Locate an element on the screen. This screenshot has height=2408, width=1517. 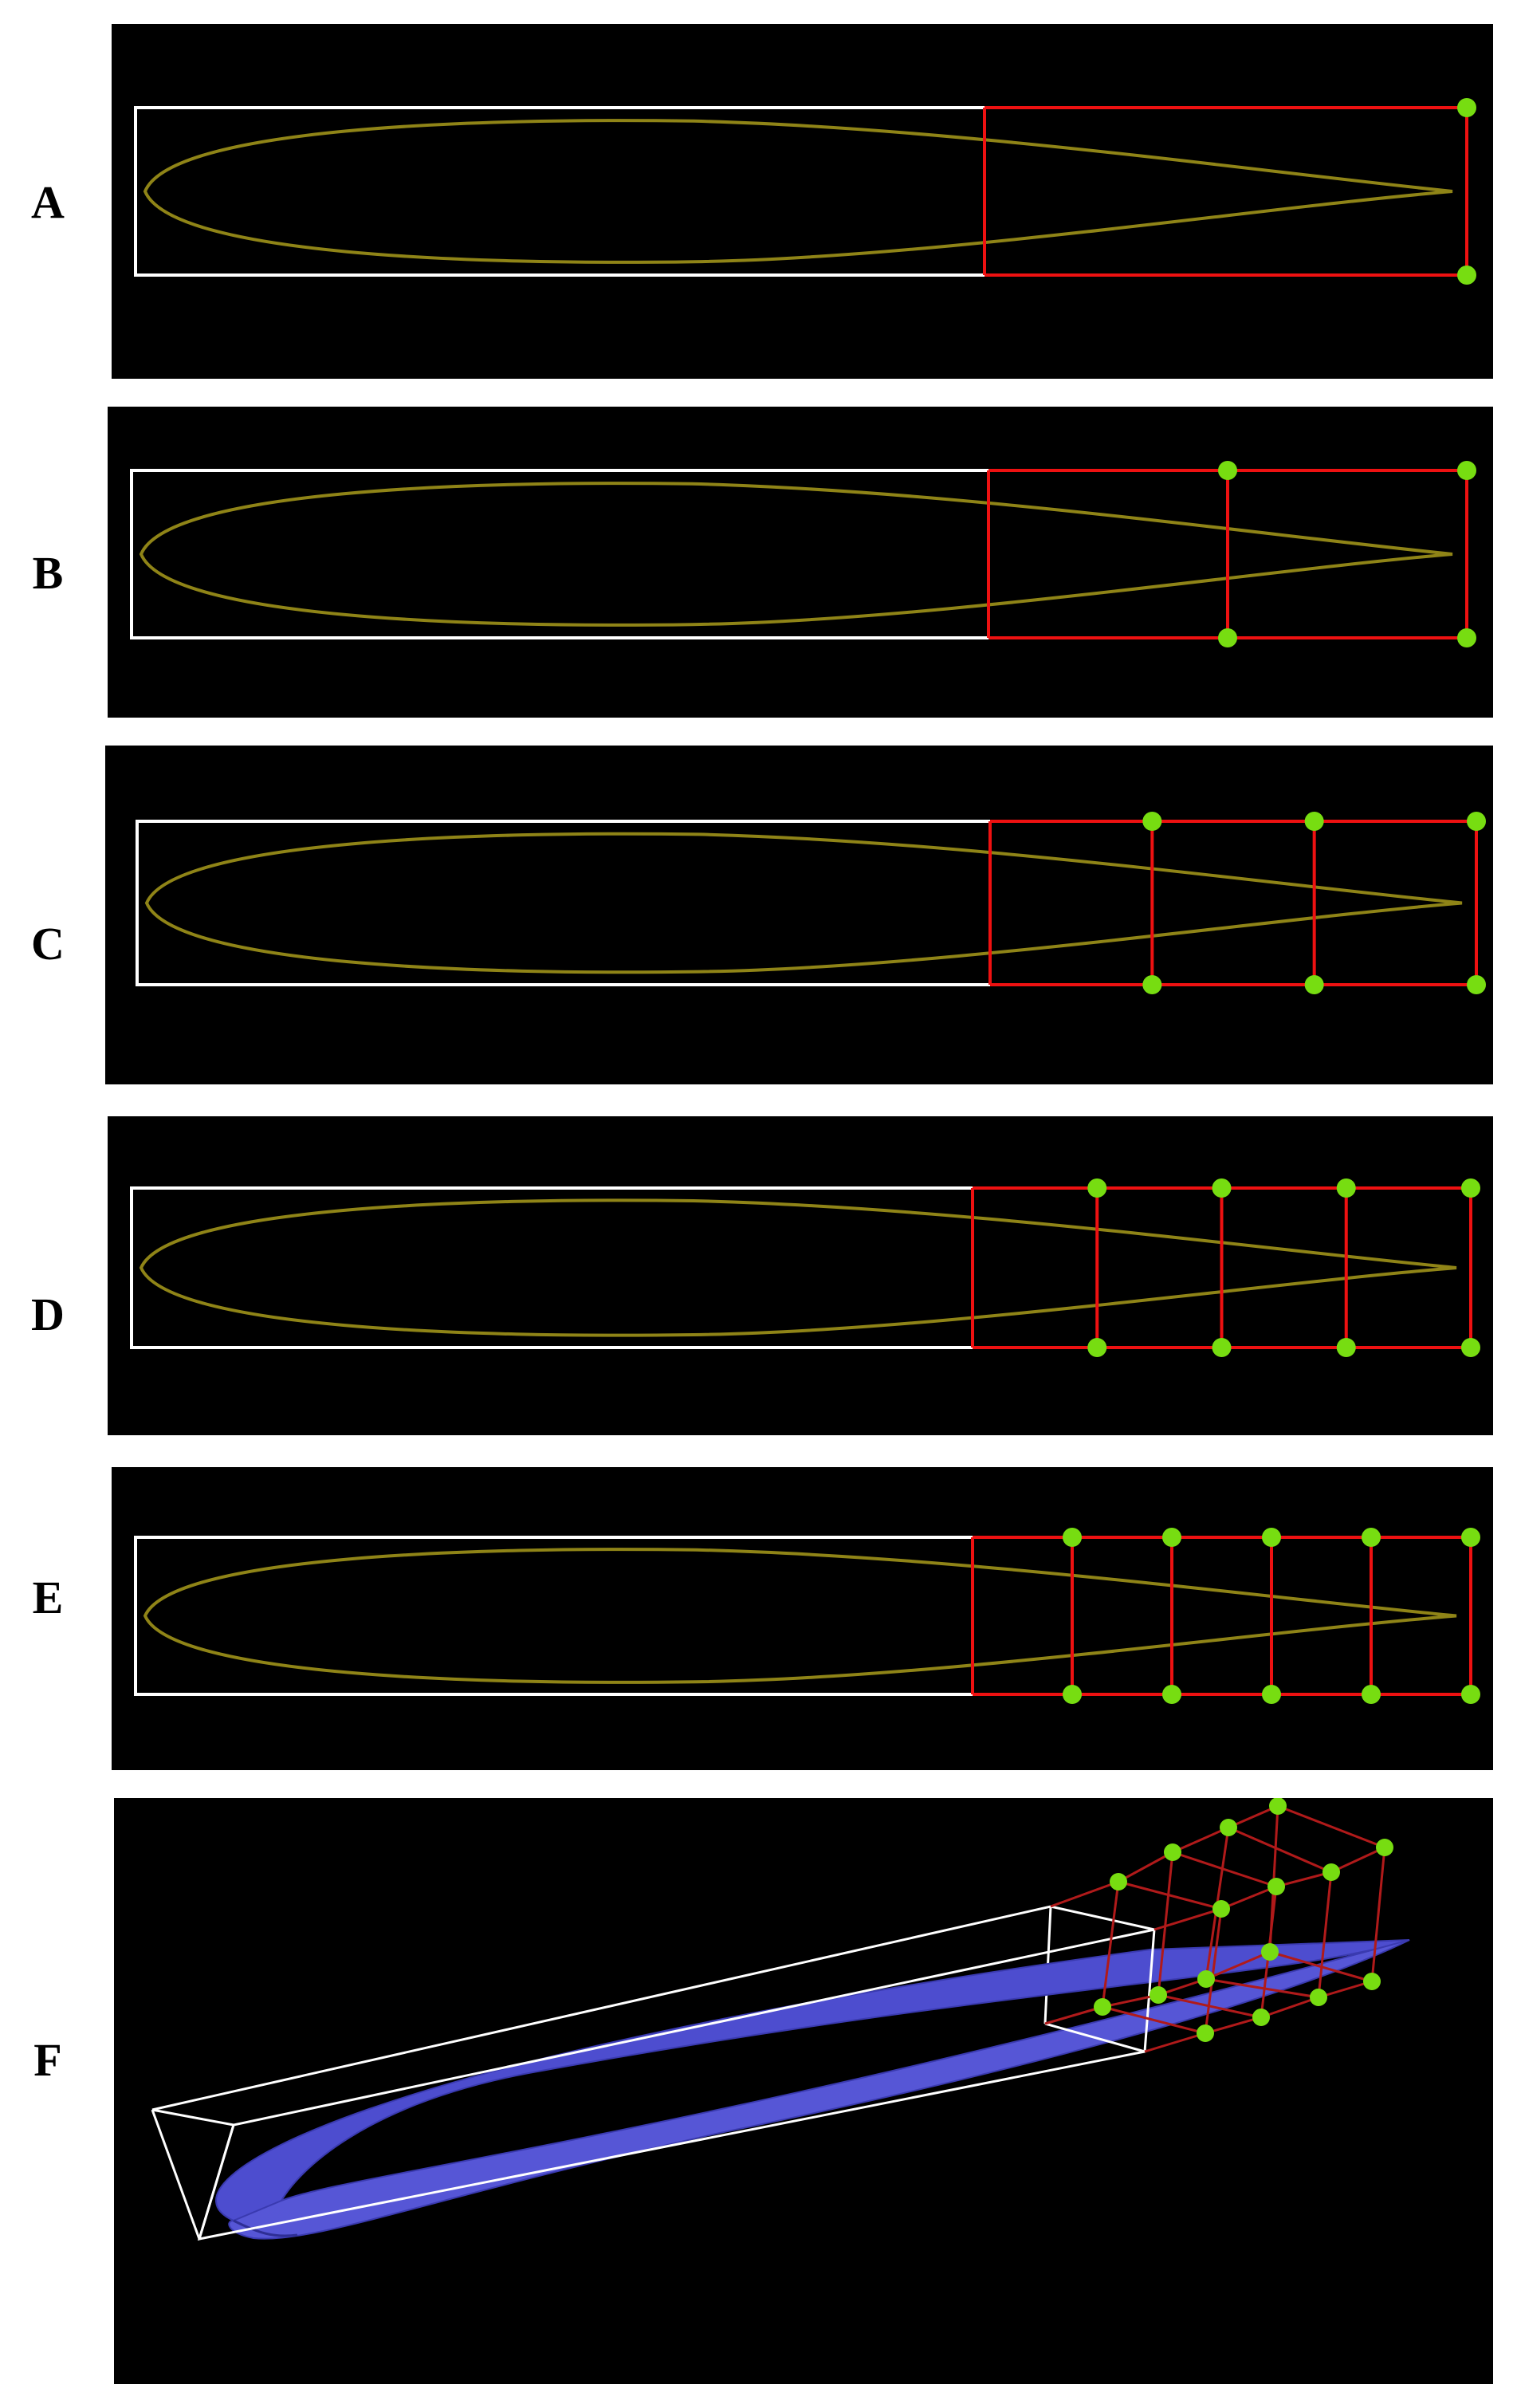
panel-b is located at coordinates (800, 562).